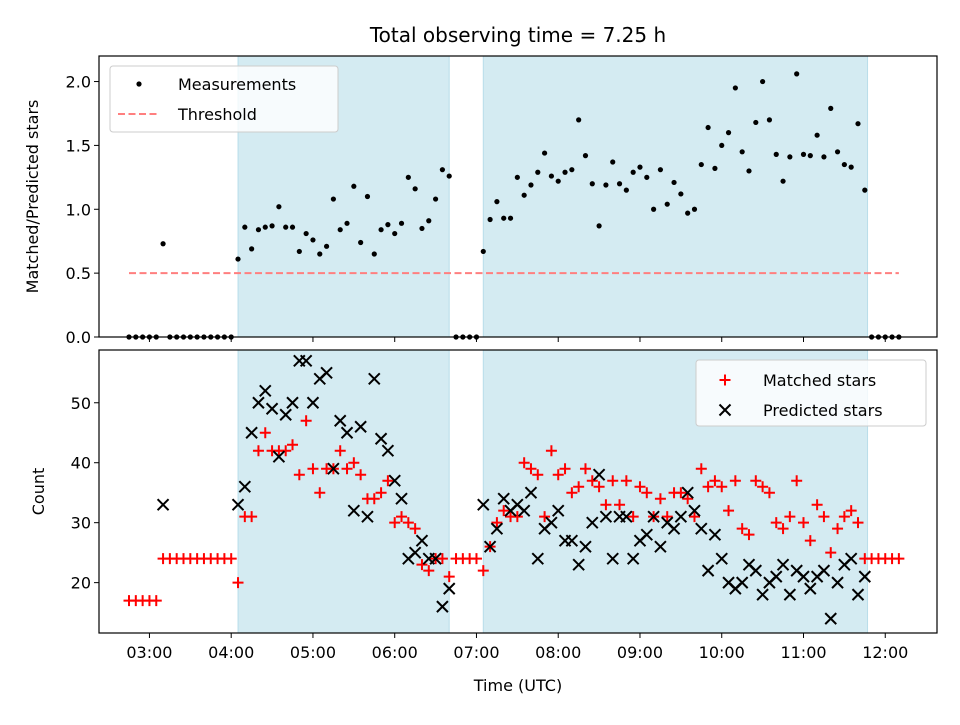 The height and width of the screenshot is (725, 960). Describe the element at coordinates (78, 337) in the screenshot. I see `ratio-panel-y-tick-label: 0.0` at that location.